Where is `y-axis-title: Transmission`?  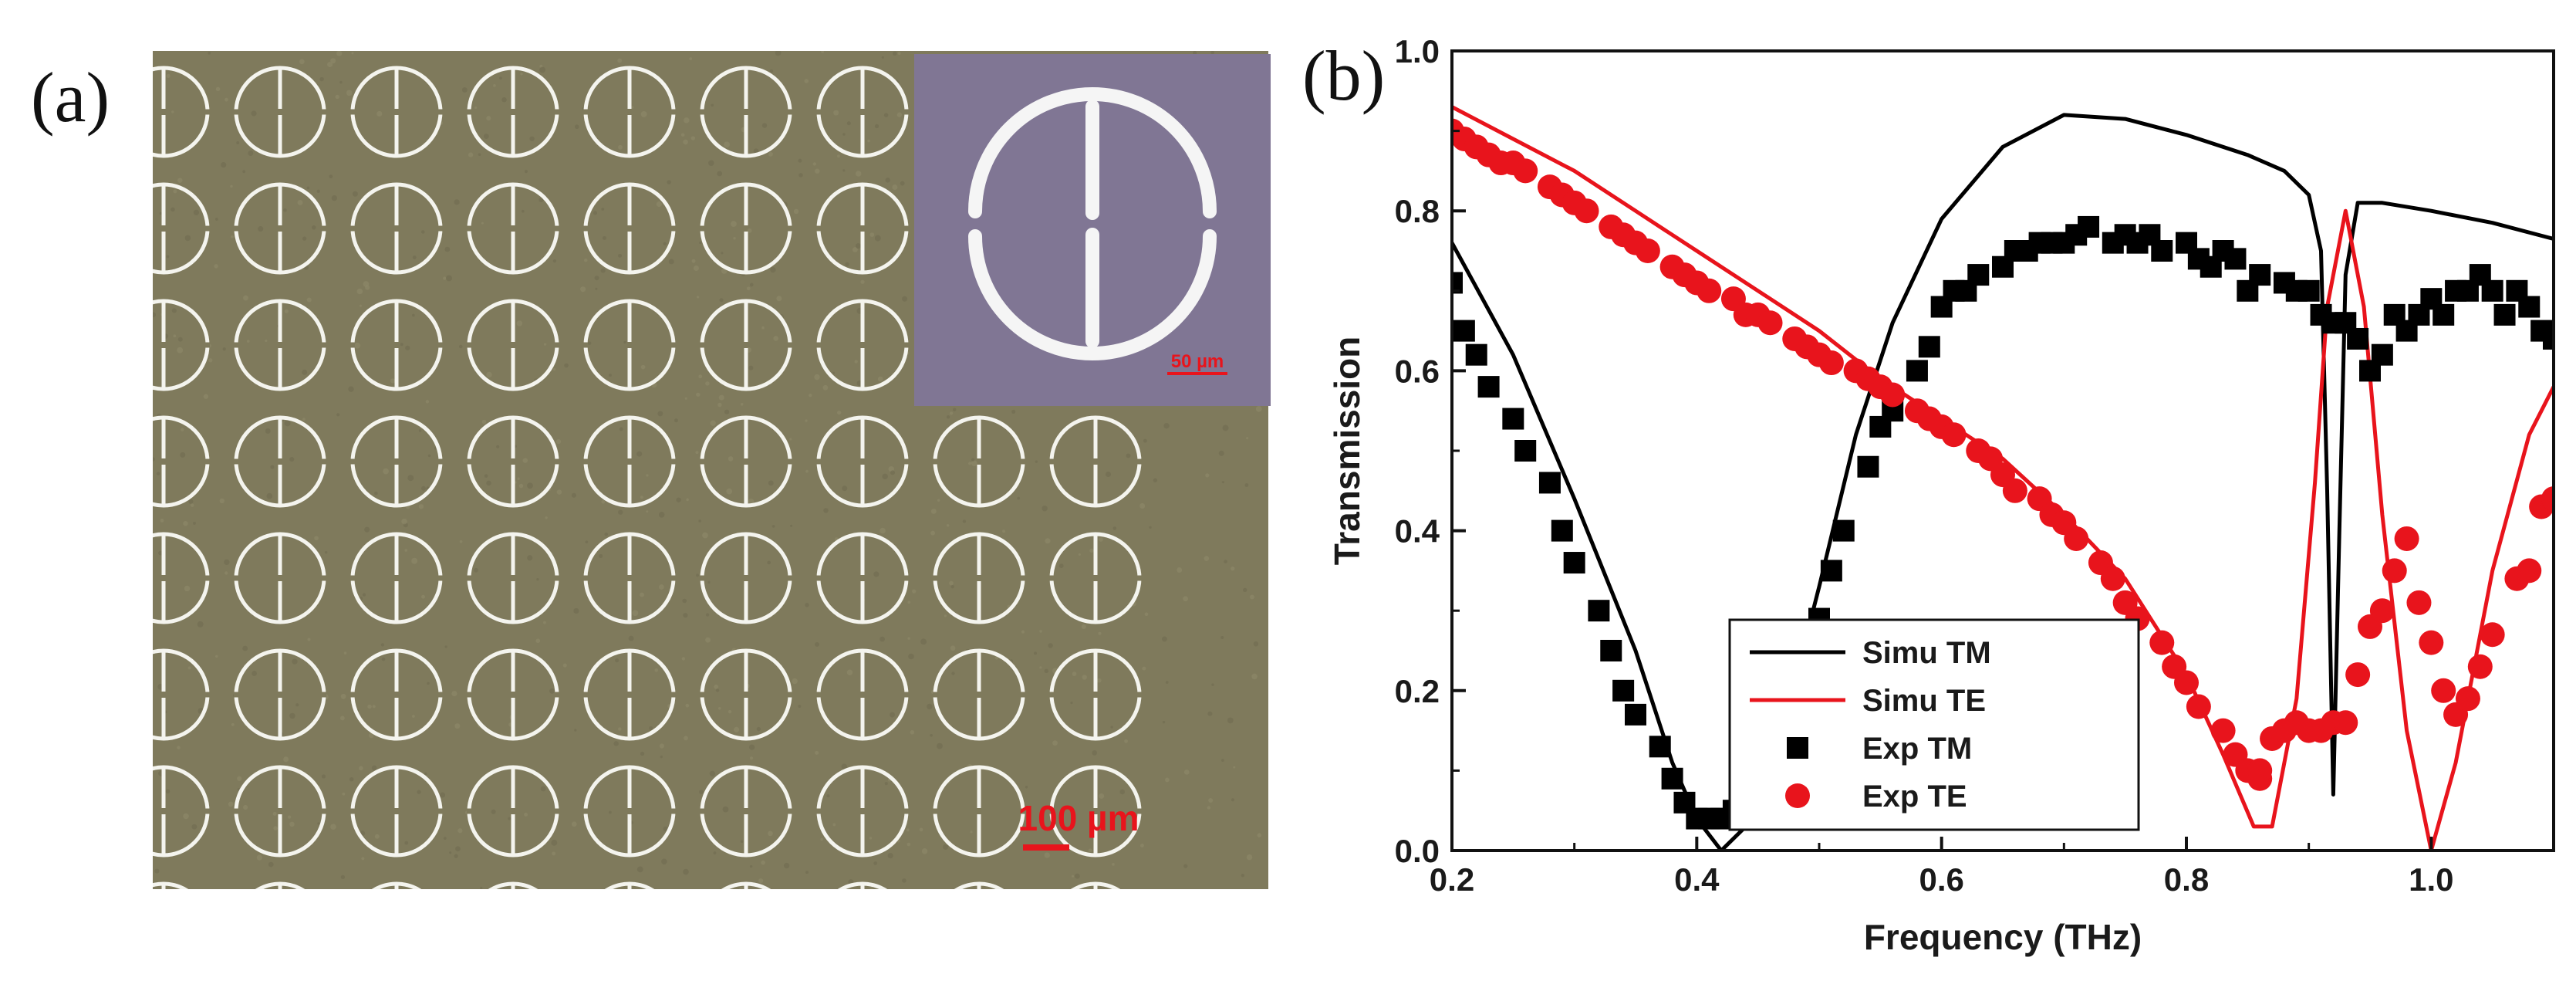 y-axis-title: Transmission is located at coordinates (1347, 452).